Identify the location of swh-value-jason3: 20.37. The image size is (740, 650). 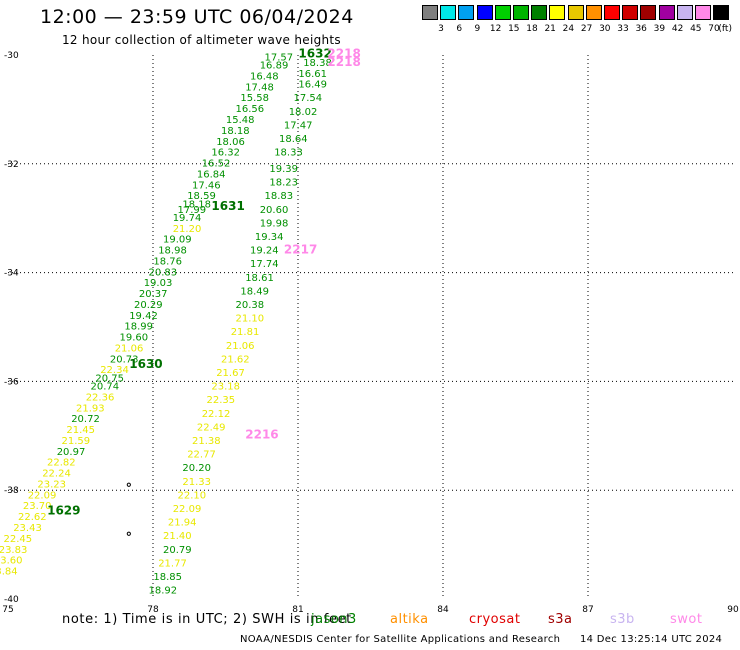
(153, 294).